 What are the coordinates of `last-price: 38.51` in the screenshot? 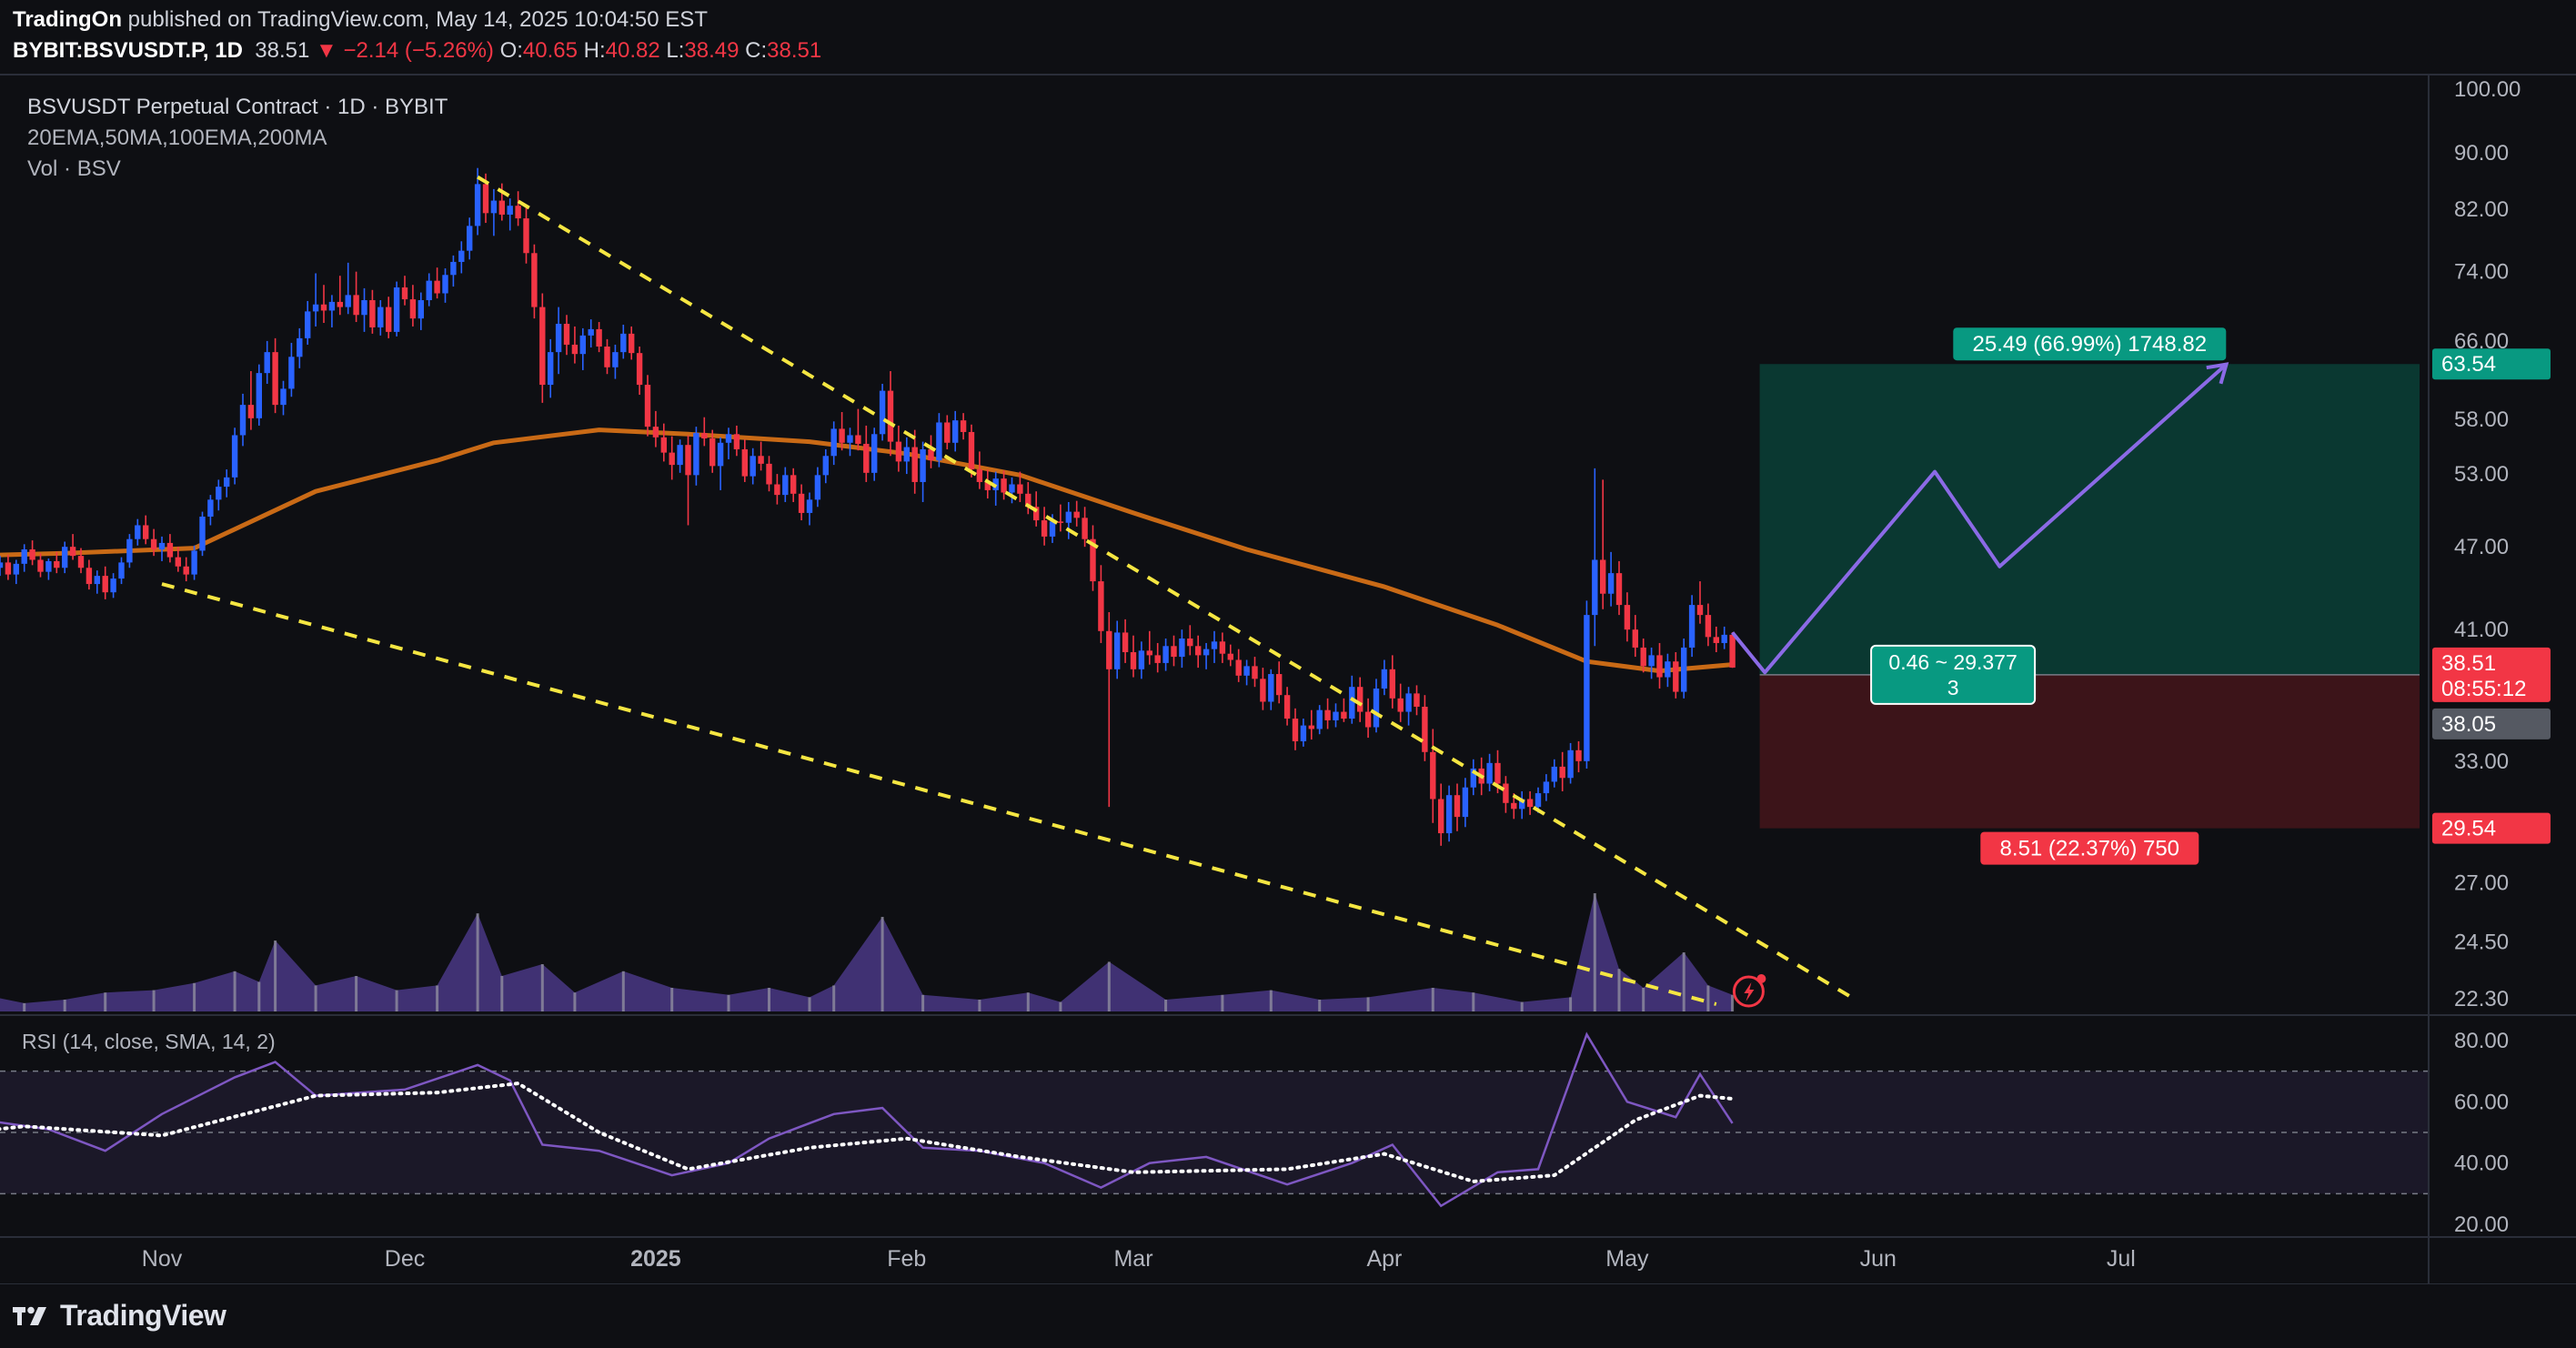 It's located at (282, 51).